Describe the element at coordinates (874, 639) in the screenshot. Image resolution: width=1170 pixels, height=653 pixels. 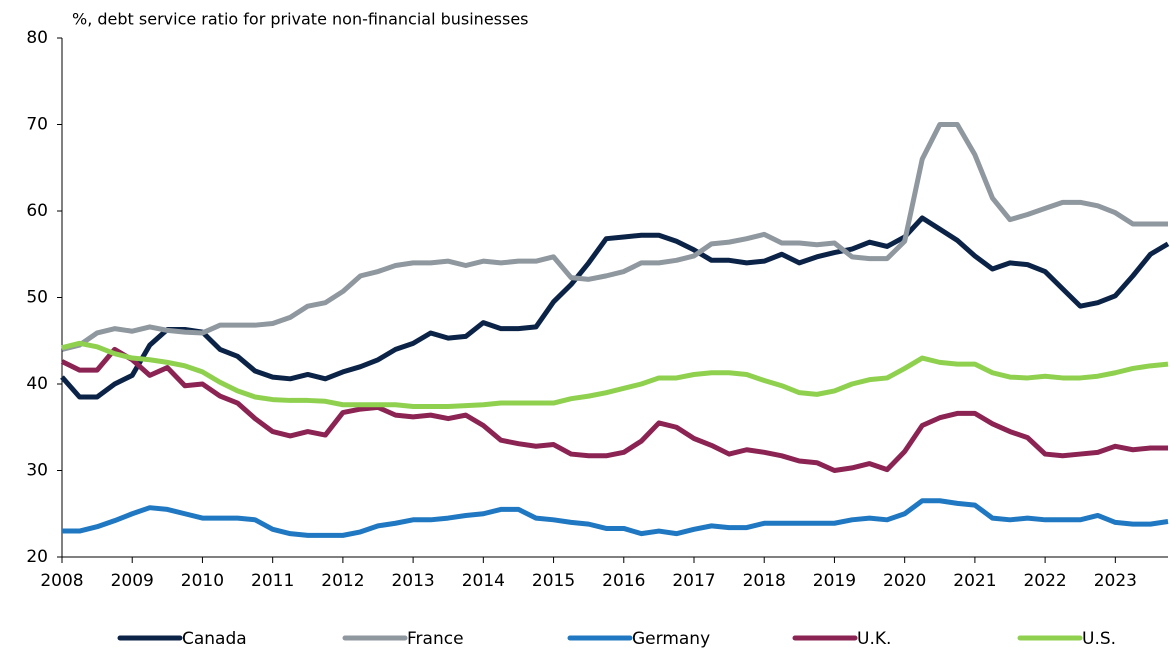
I see `legend-label: U.K.` at that location.